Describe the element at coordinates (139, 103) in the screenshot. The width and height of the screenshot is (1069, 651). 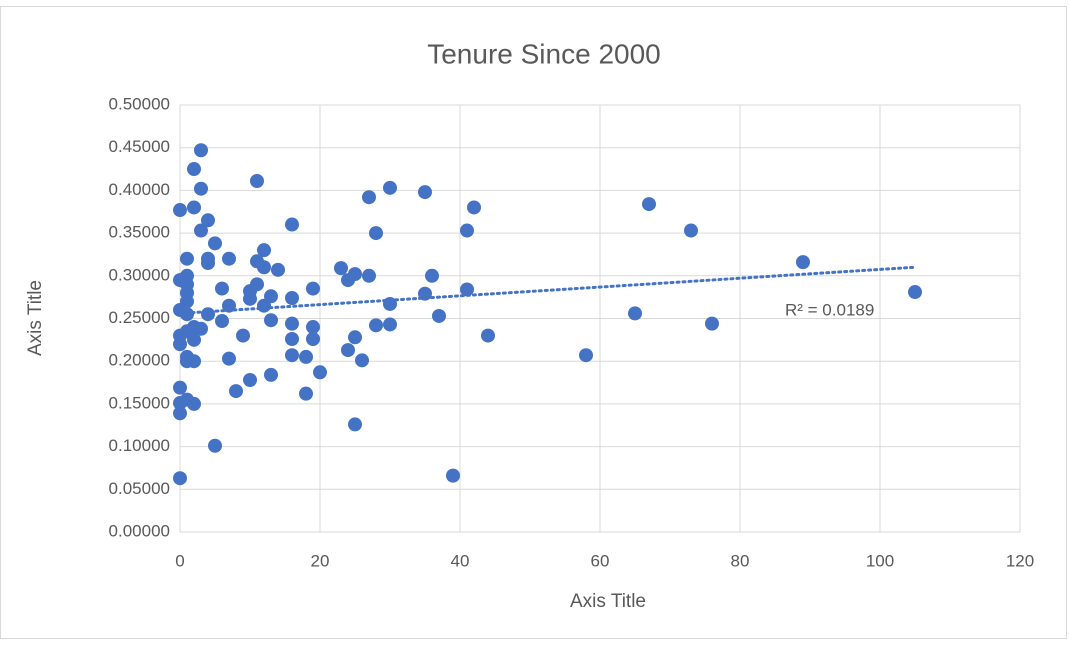
I see `y-tick-label: 0.50000` at that location.